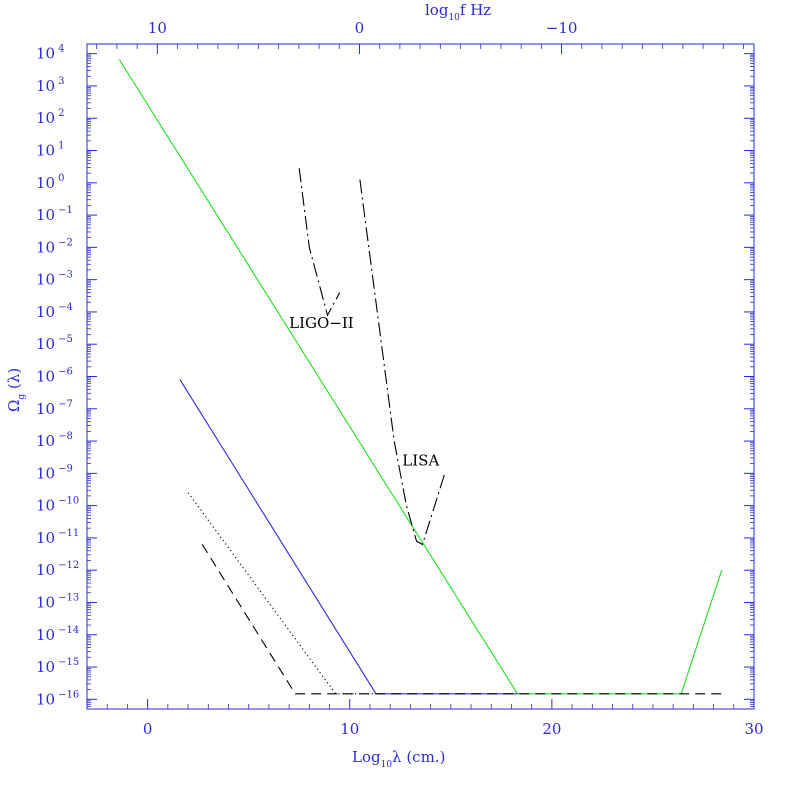 The image size is (797, 797). What do you see at coordinates (54, 440) in the screenshot?
I see `y-tick-label: 10 −8` at bounding box center [54, 440].